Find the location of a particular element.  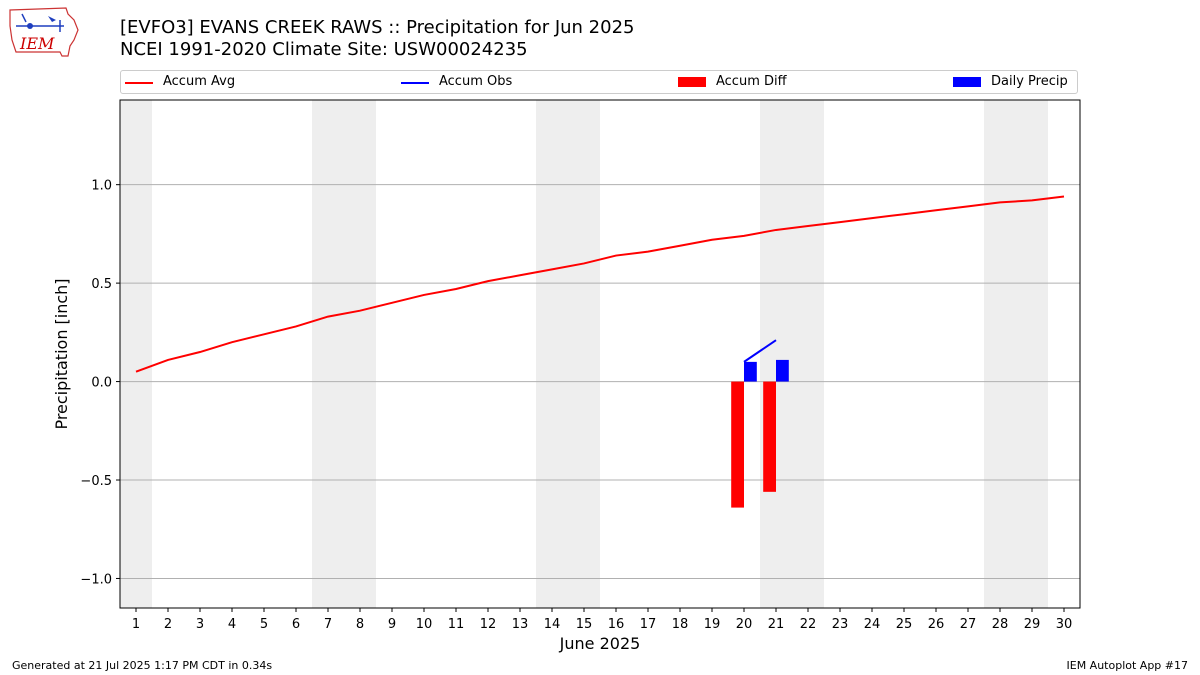

y-tick-label: −0.5 is located at coordinates (96, 481).